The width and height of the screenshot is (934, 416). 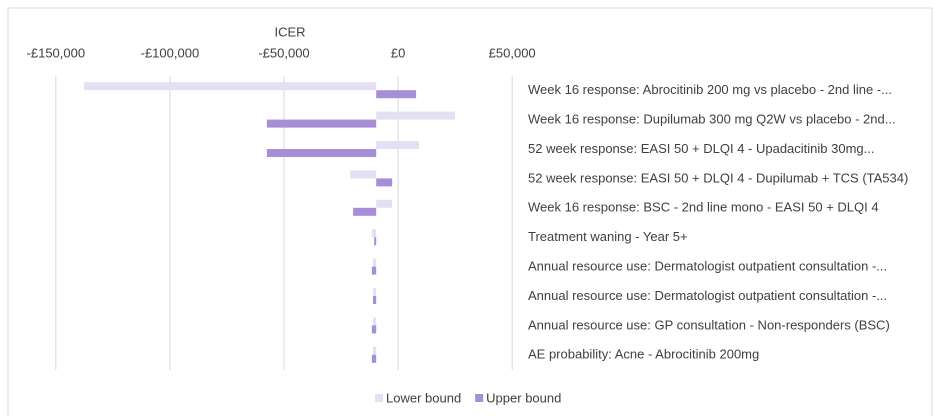 What do you see at coordinates (398, 52) in the screenshot?
I see `x-tick-label: £0` at bounding box center [398, 52].